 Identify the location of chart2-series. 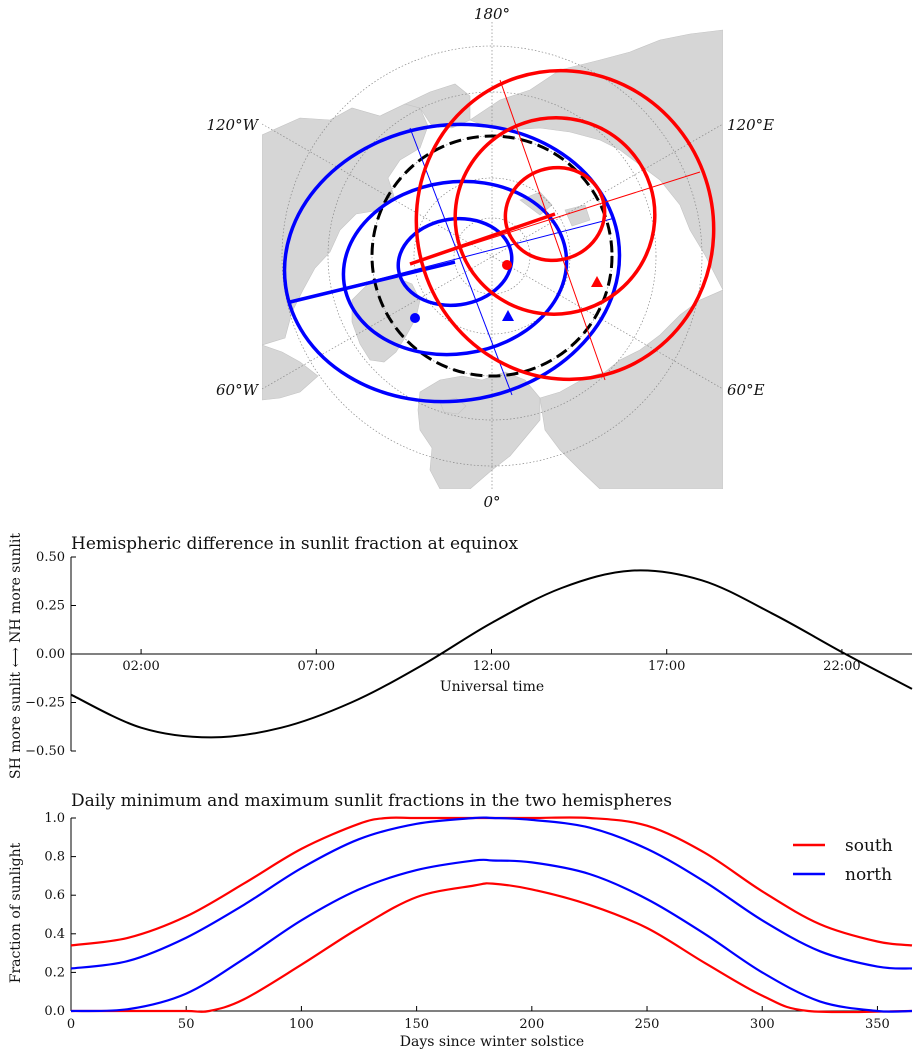
(491, 654).